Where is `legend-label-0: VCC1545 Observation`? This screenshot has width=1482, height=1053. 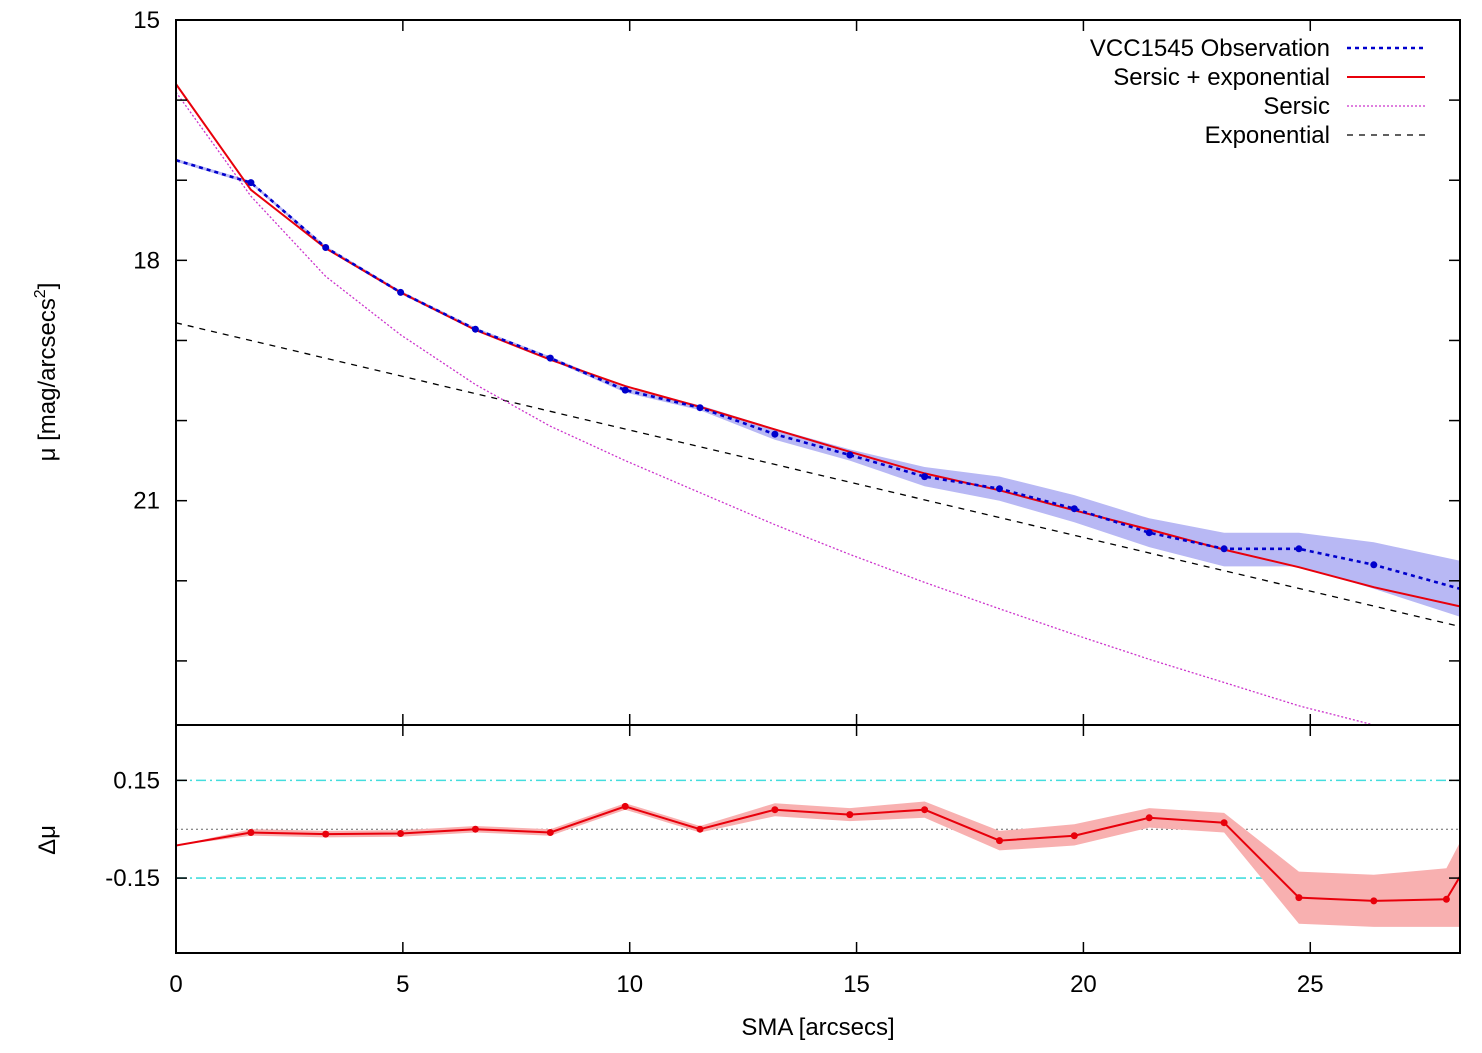
legend-label-0: VCC1545 Observation is located at coordinates (1210, 48).